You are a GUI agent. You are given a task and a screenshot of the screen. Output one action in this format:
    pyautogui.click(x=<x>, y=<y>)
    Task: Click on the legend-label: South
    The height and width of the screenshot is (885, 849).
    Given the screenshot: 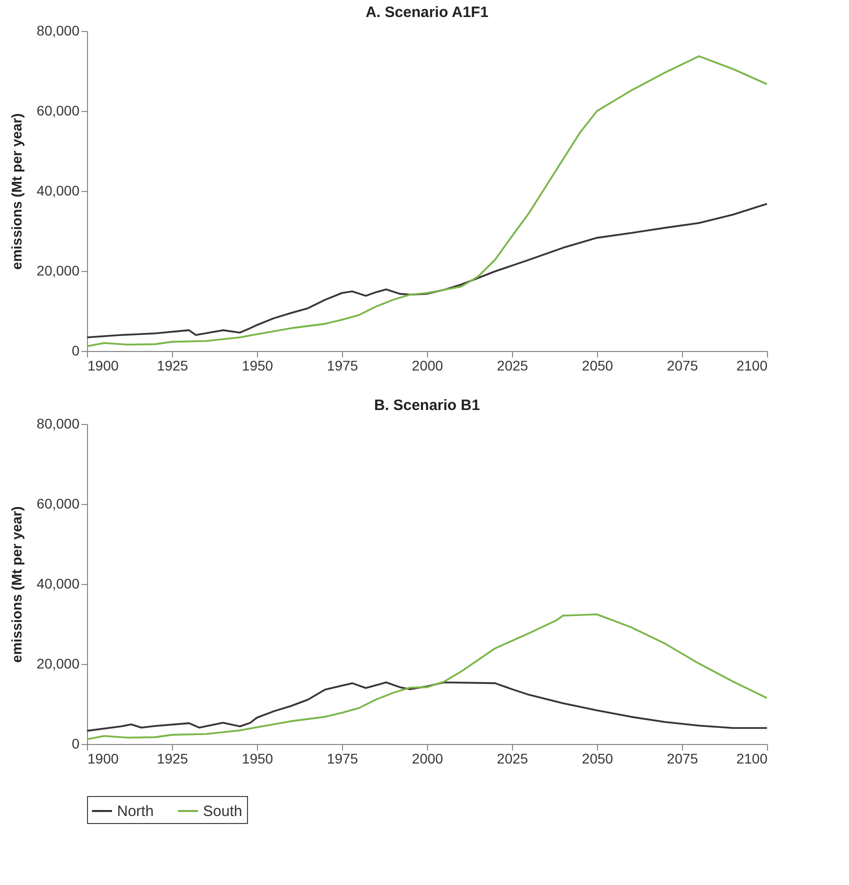 What is the action you would take?
    pyautogui.click(x=222, y=811)
    